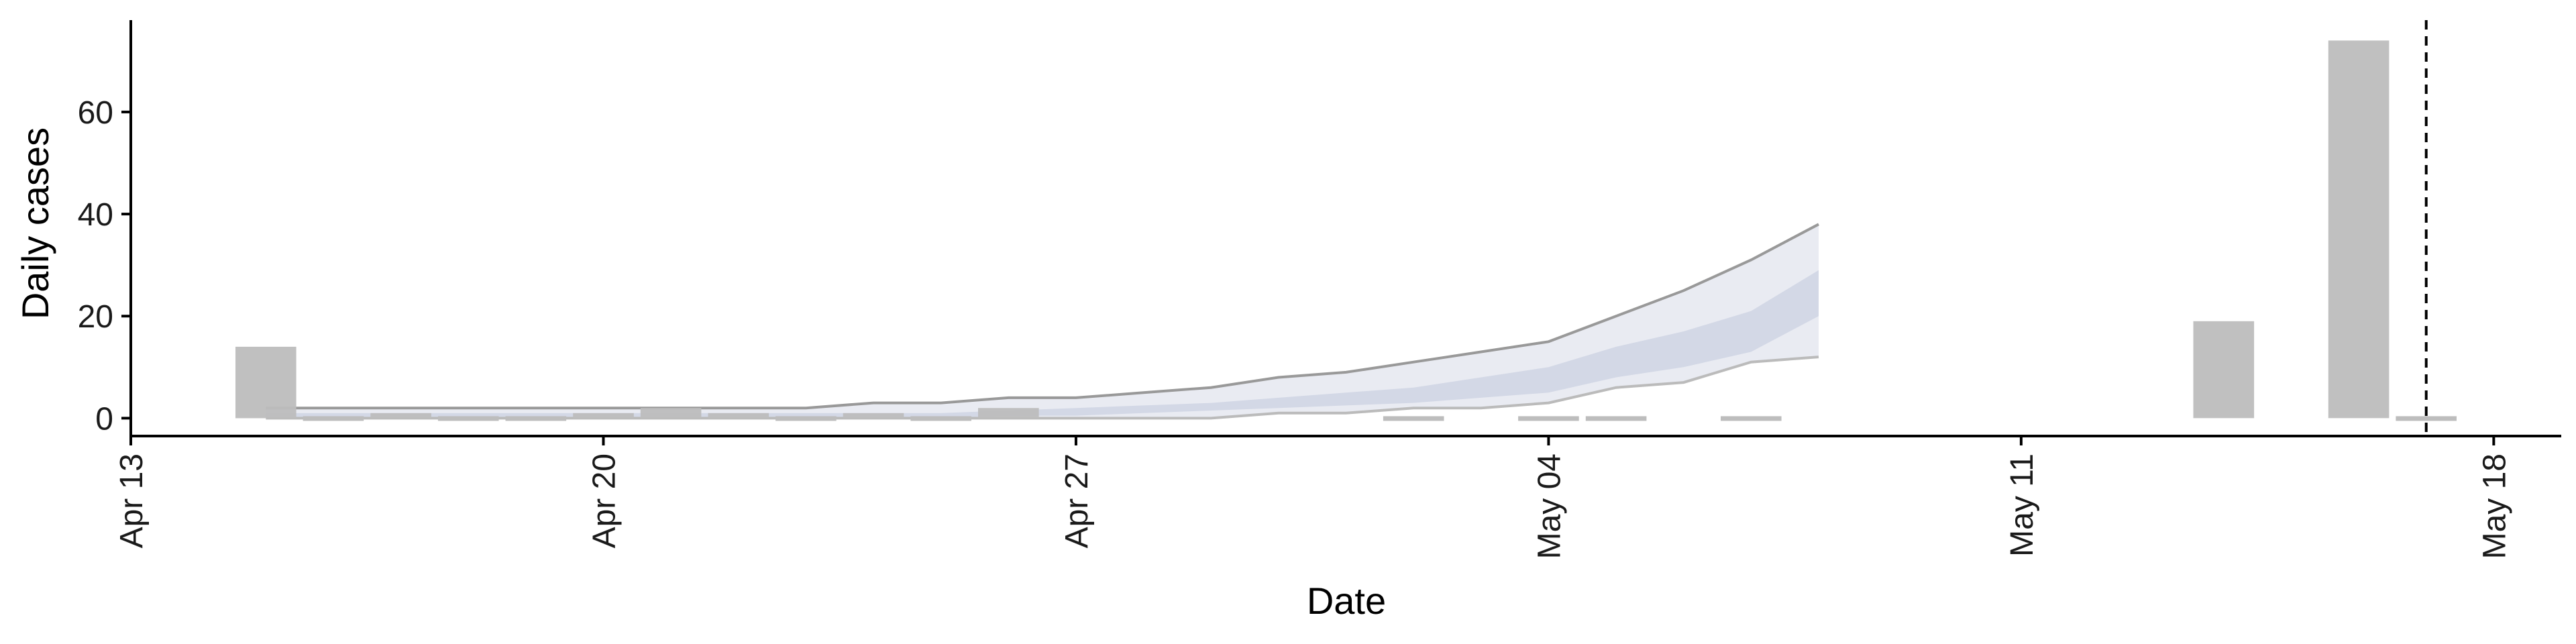 The width and height of the screenshot is (2576, 644). Describe the element at coordinates (132, 500) in the screenshot. I see `x-tick-label-0: Apr 13` at that location.